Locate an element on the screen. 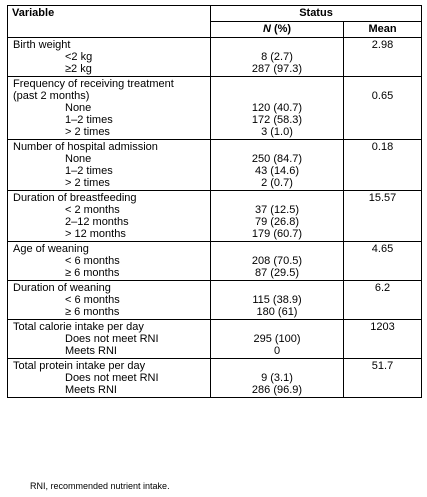  n-percent-cell: 115 (38.9) 180 (61) is located at coordinates (277, 300).